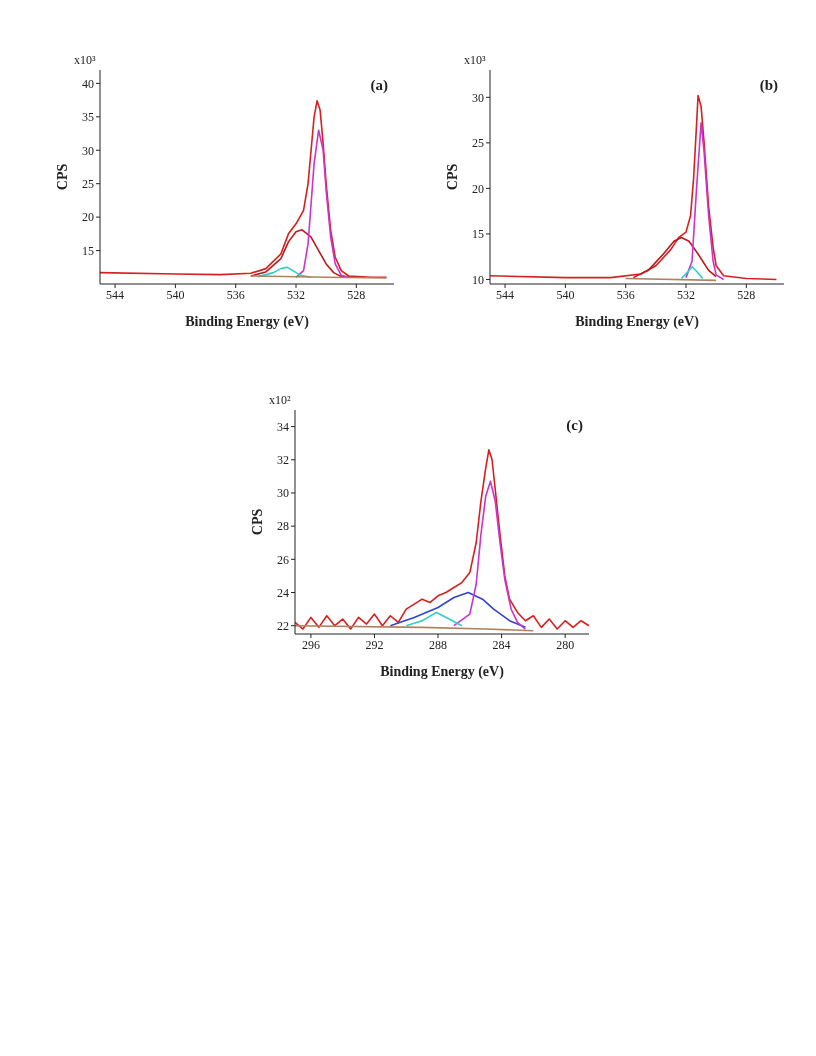  What do you see at coordinates (768, 85) in the screenshot?
I see `annotation: (b)` at bounding box center [768, 85].